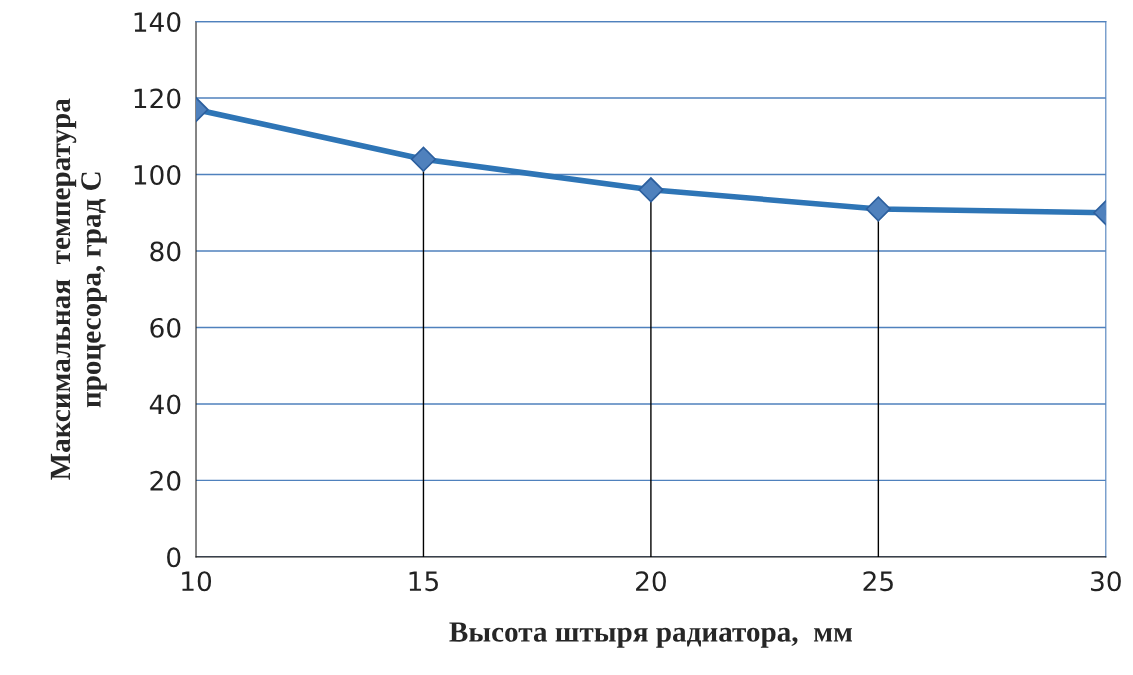  I want to click on y-tick-label: 120, so click(157, 98).